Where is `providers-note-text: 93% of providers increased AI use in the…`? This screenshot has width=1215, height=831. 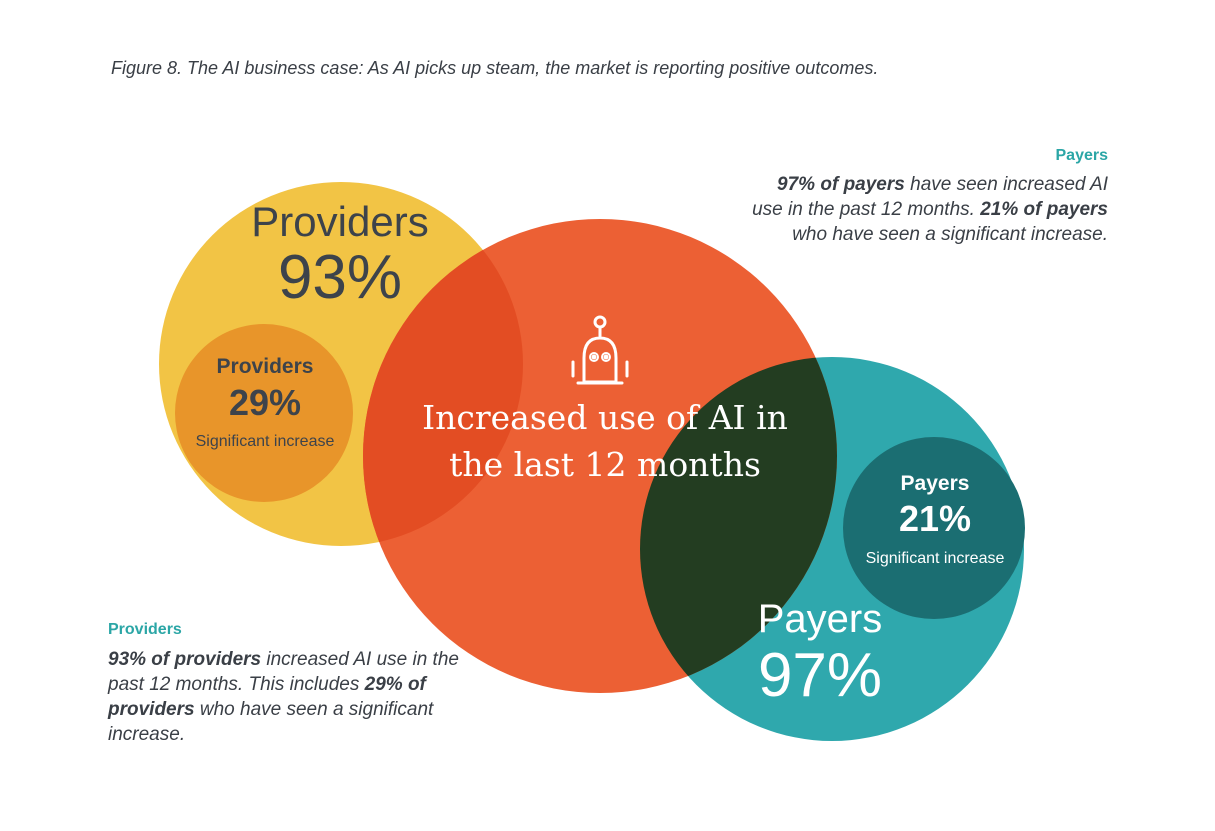 providers-note-text: 93% of providers increased AI use in the… is located at coordinates (288, 697).